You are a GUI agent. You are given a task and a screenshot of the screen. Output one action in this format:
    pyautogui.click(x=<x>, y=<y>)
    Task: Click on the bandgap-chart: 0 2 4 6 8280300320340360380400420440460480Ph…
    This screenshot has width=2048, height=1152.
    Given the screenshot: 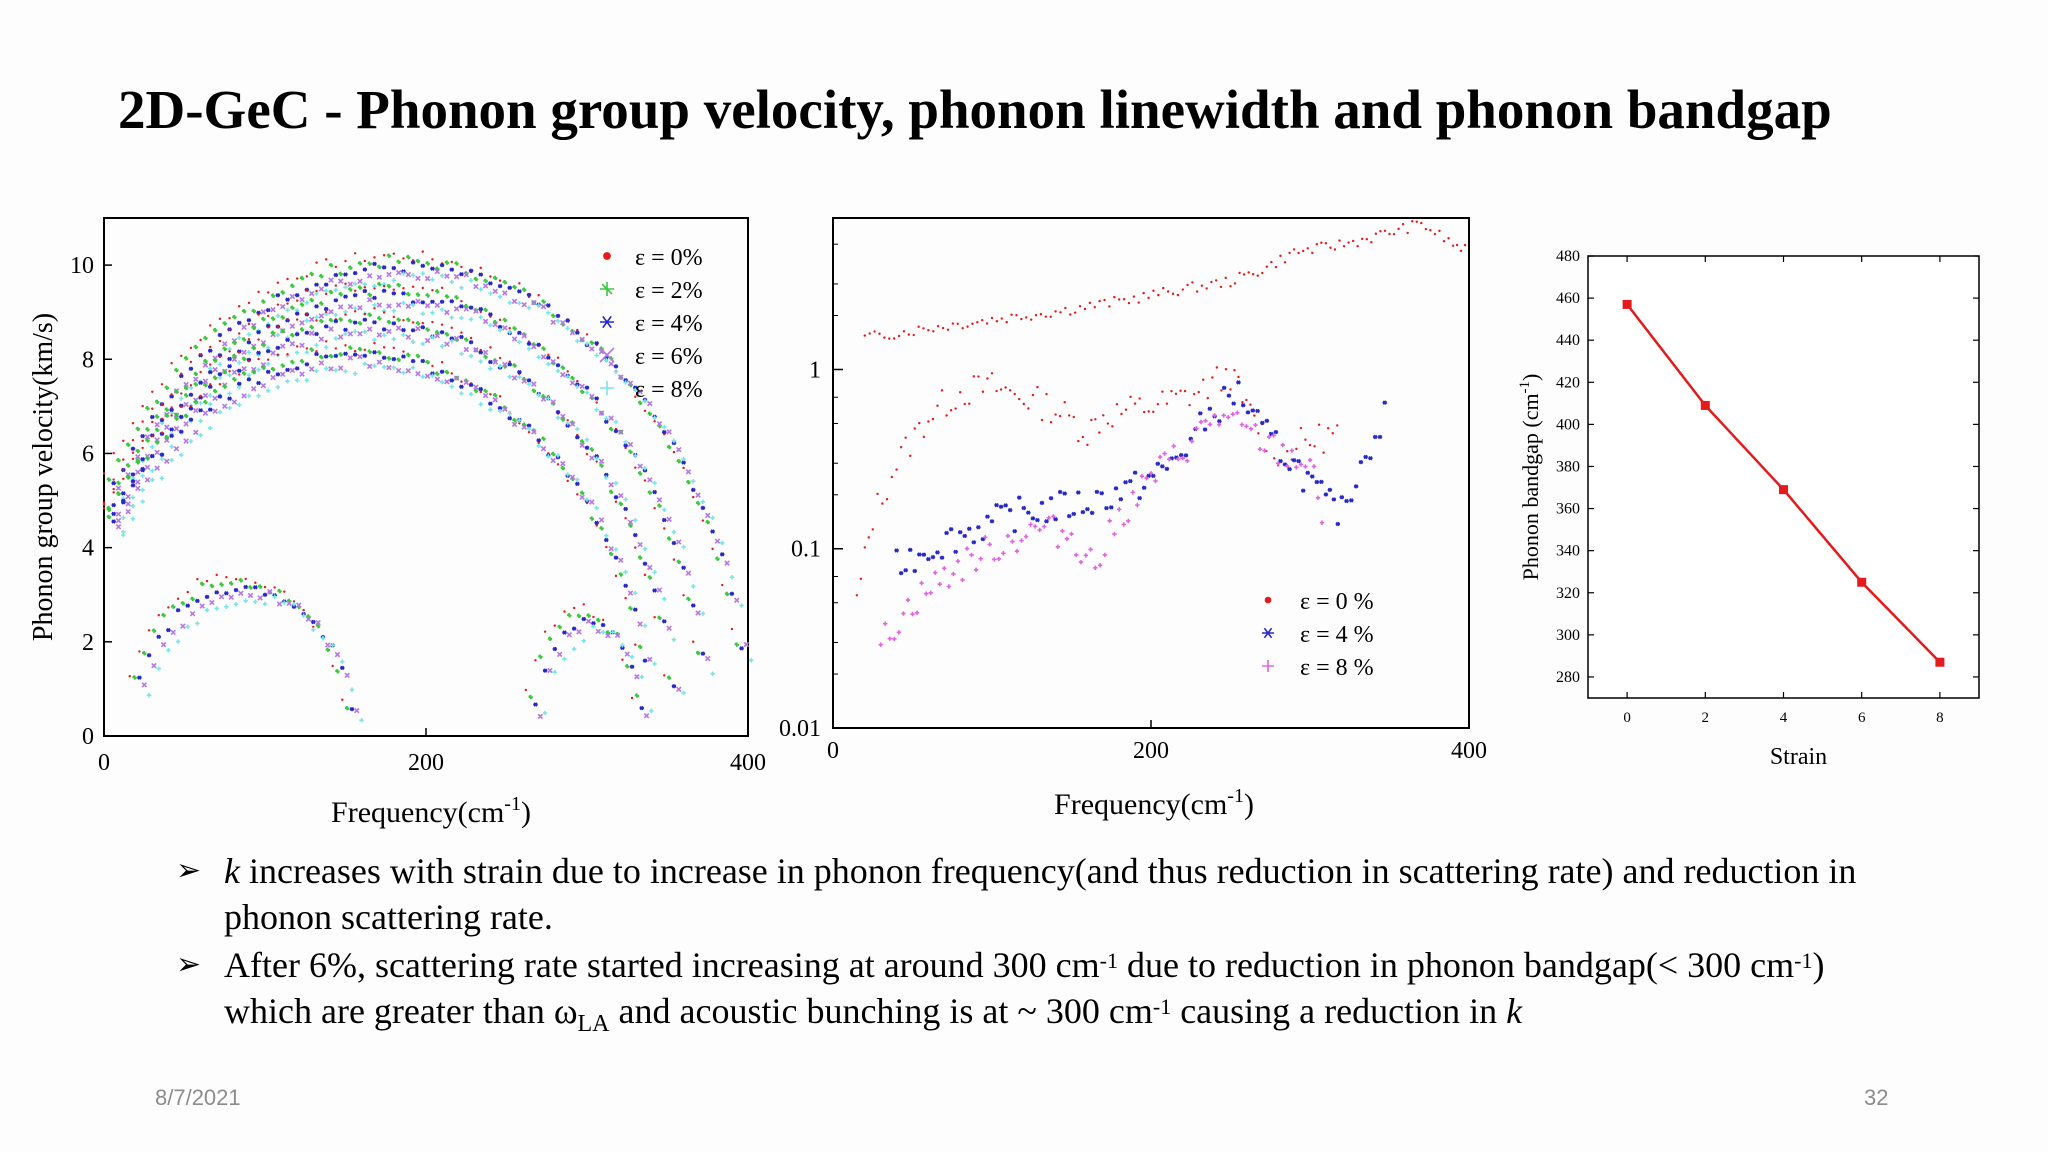 What is the action you would take?
    pyautogui.click(x=1748, y=509)
    